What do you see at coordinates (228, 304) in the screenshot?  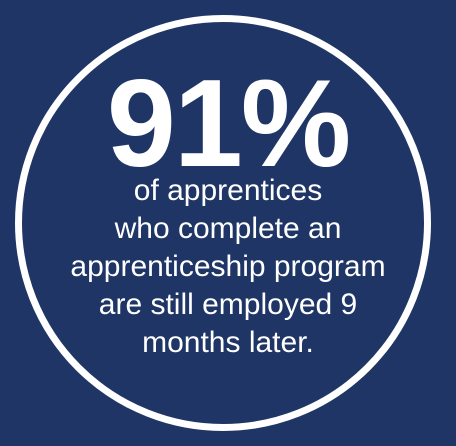 I see `stat-caption-line: are still employed 9` at bounding box center [228, 304].